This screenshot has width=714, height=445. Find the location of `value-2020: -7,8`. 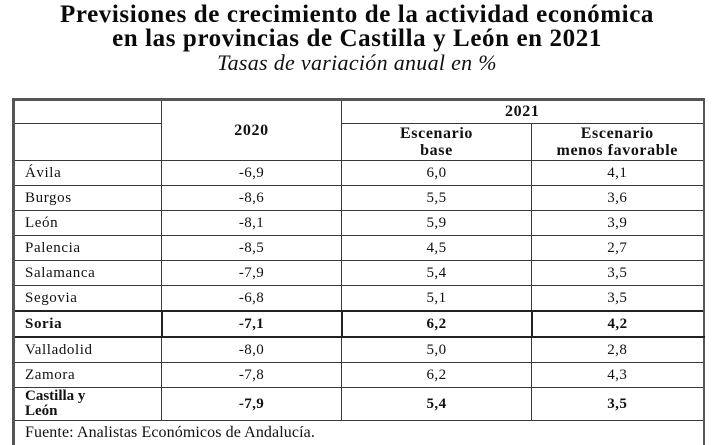

value-2020: -7,8 is located at coordinates (252, 375).